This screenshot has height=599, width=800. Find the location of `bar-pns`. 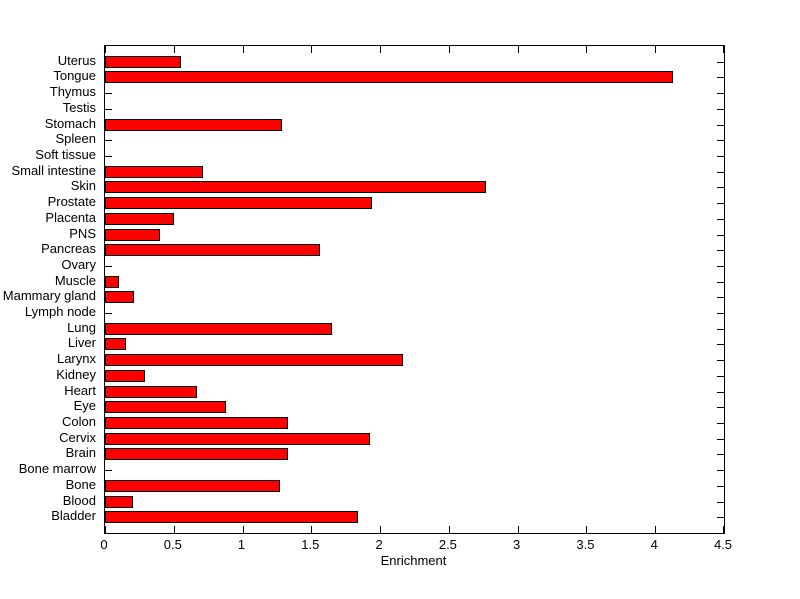

bar-pns is located at coordinates (133, 234).